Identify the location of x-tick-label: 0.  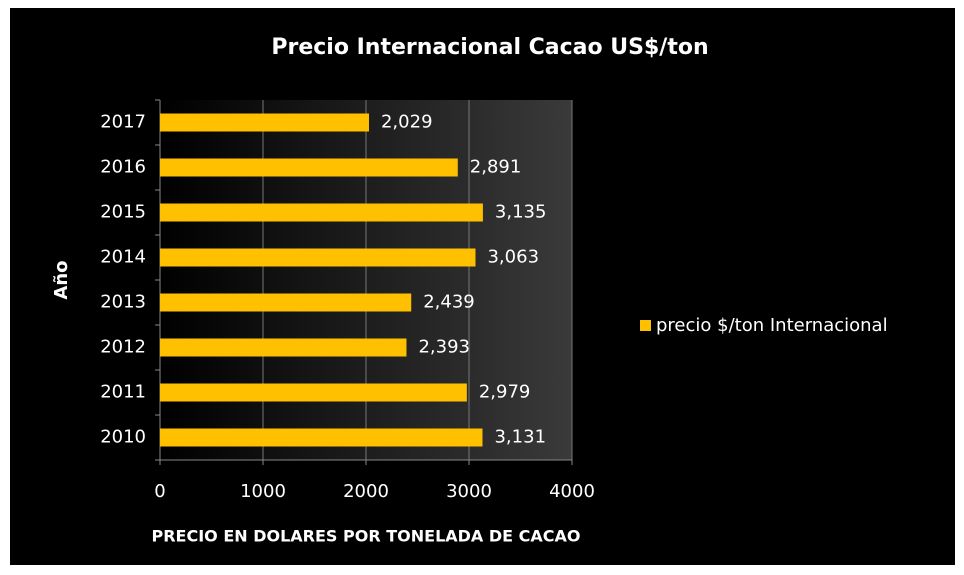
(159, 491).